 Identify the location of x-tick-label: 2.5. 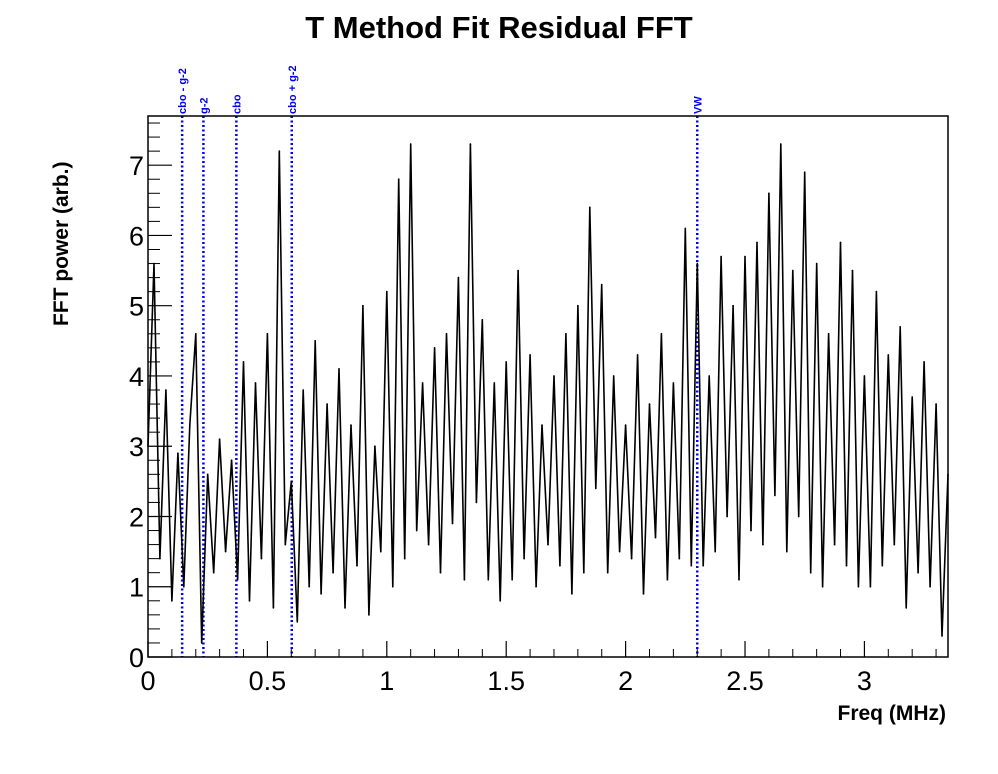
(745, 681).